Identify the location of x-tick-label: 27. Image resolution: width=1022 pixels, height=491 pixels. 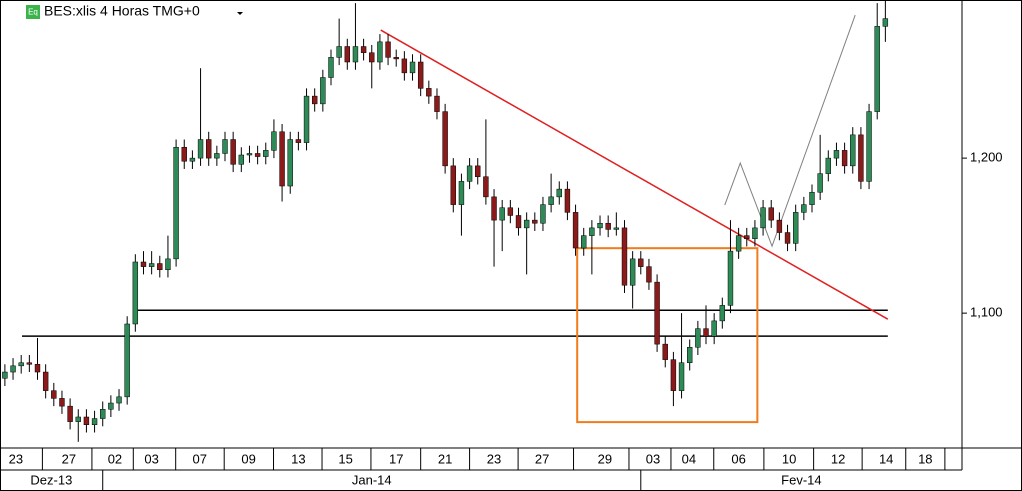
(542, 458).